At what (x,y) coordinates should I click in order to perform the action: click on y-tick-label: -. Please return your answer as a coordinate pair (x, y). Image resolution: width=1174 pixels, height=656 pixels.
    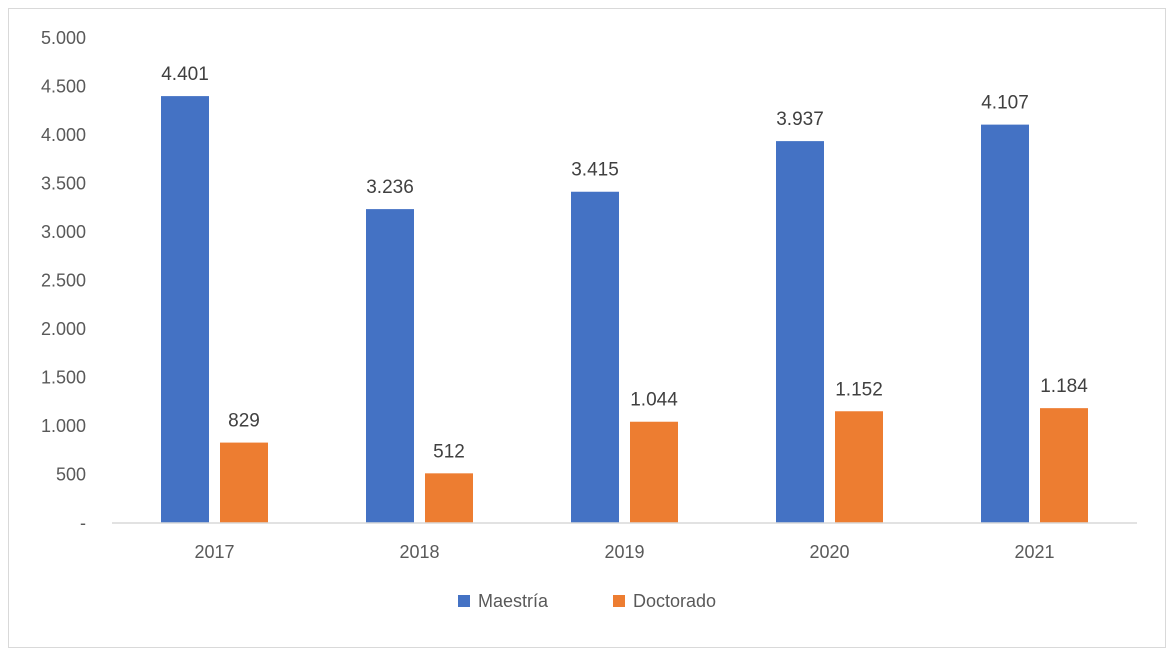
    Looking at the image, I should click on (83, 523).